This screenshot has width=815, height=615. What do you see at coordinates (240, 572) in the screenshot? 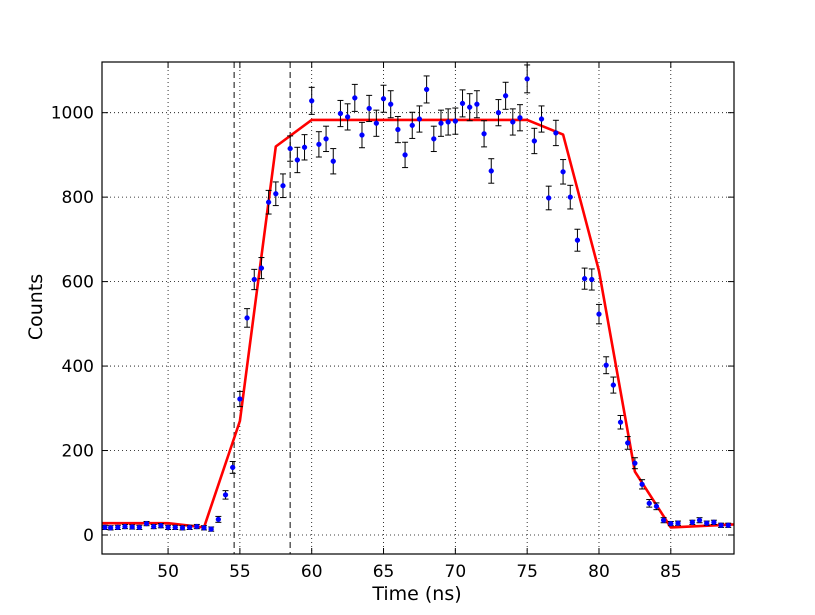
I see `x-tick-label: 55` at bounding box center [240, 572].